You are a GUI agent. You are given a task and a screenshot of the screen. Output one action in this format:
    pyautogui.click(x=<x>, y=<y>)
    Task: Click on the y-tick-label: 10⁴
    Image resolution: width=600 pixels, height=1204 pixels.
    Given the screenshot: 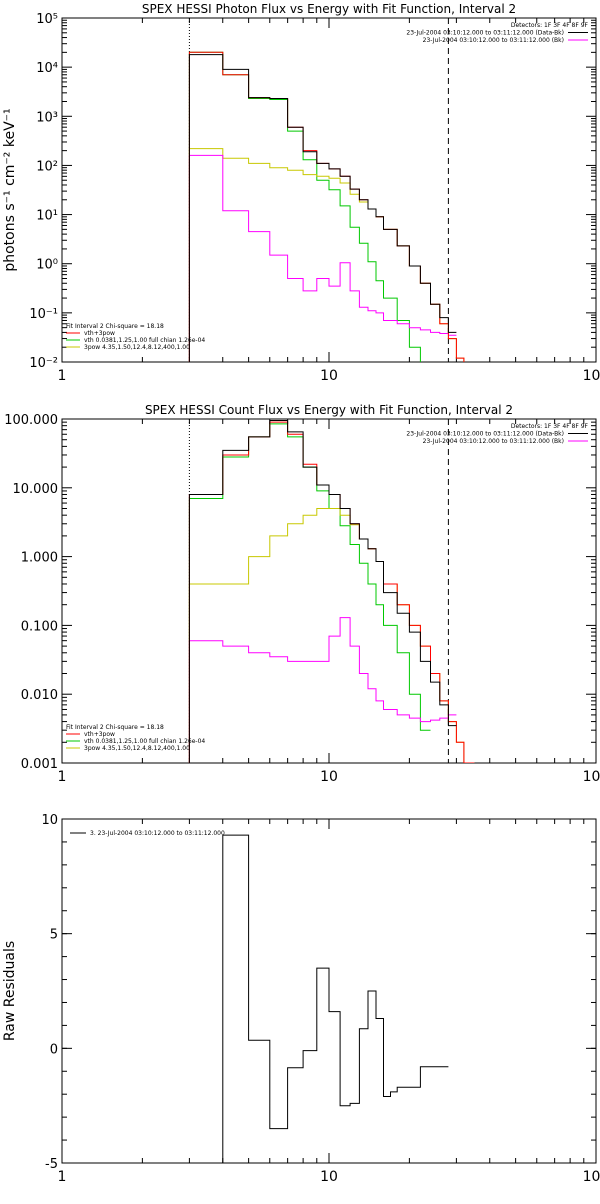 What is the action you would take?
    pyautogui.click(x=47, y=68)
    